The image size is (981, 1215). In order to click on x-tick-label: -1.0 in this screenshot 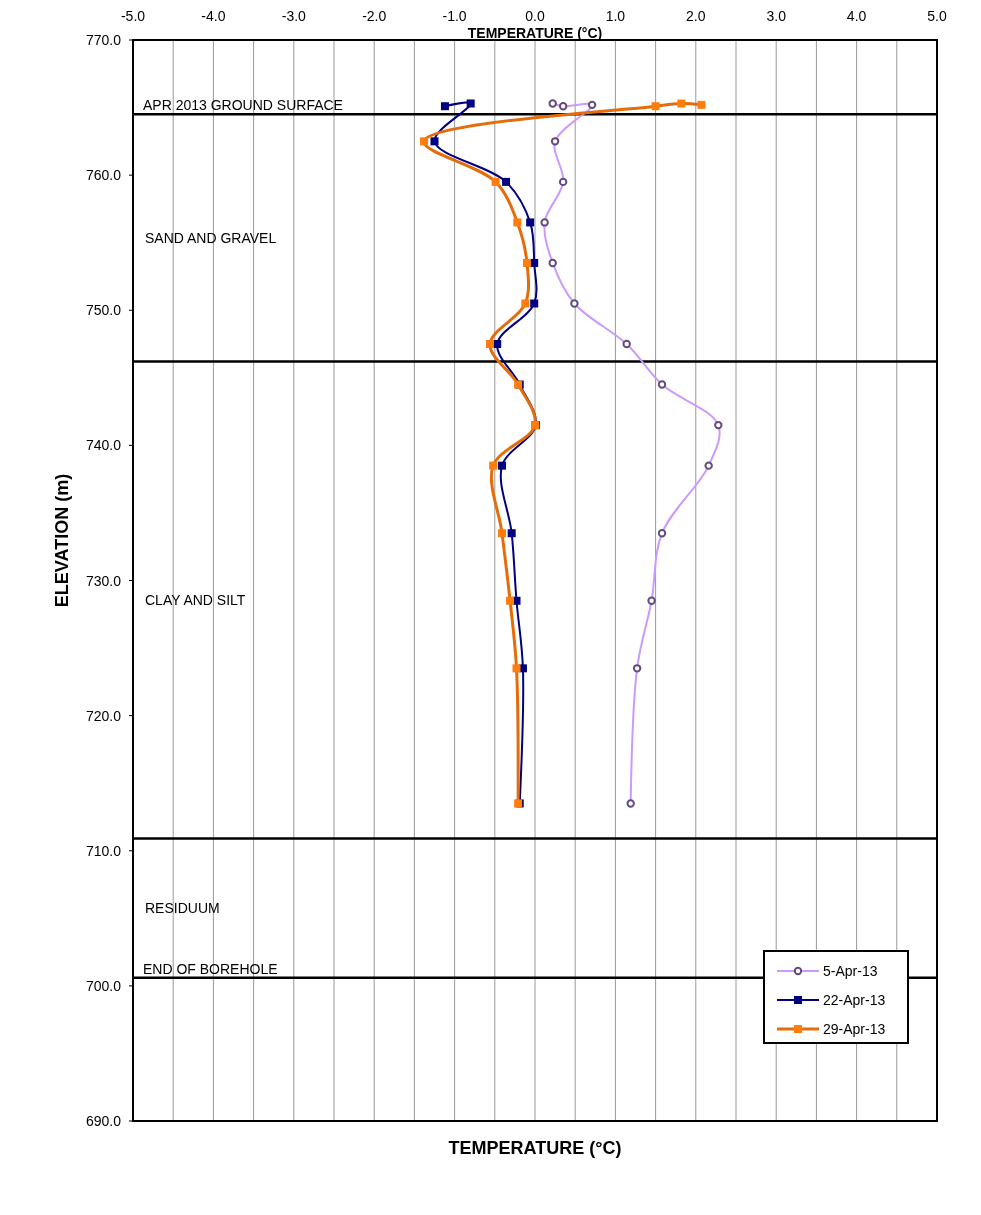, I will do `click(454, 16)`.